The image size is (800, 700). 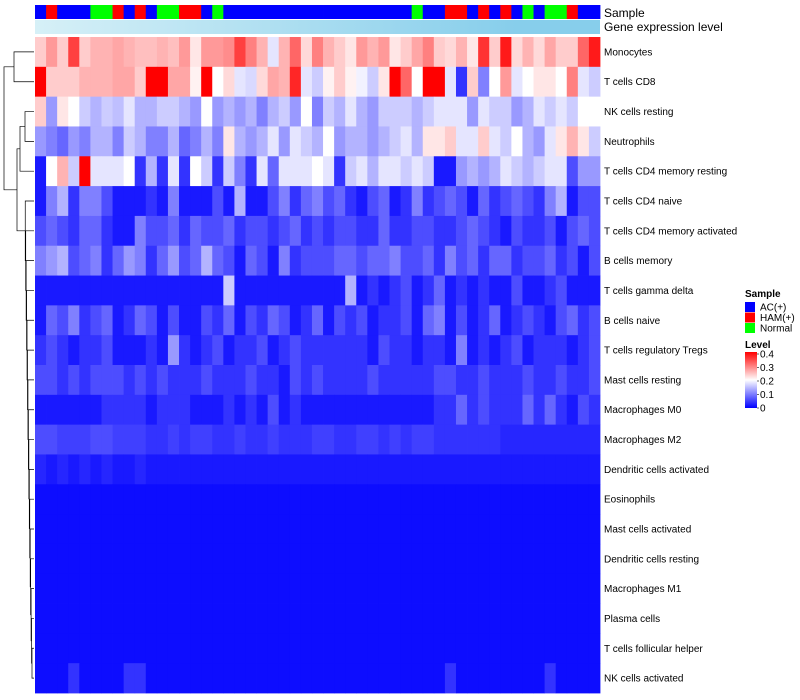 What do you see at coordinates (763, 294) in the screenshot?
I see `sample-legend-title: Sample` at bounding box center [763, 294].